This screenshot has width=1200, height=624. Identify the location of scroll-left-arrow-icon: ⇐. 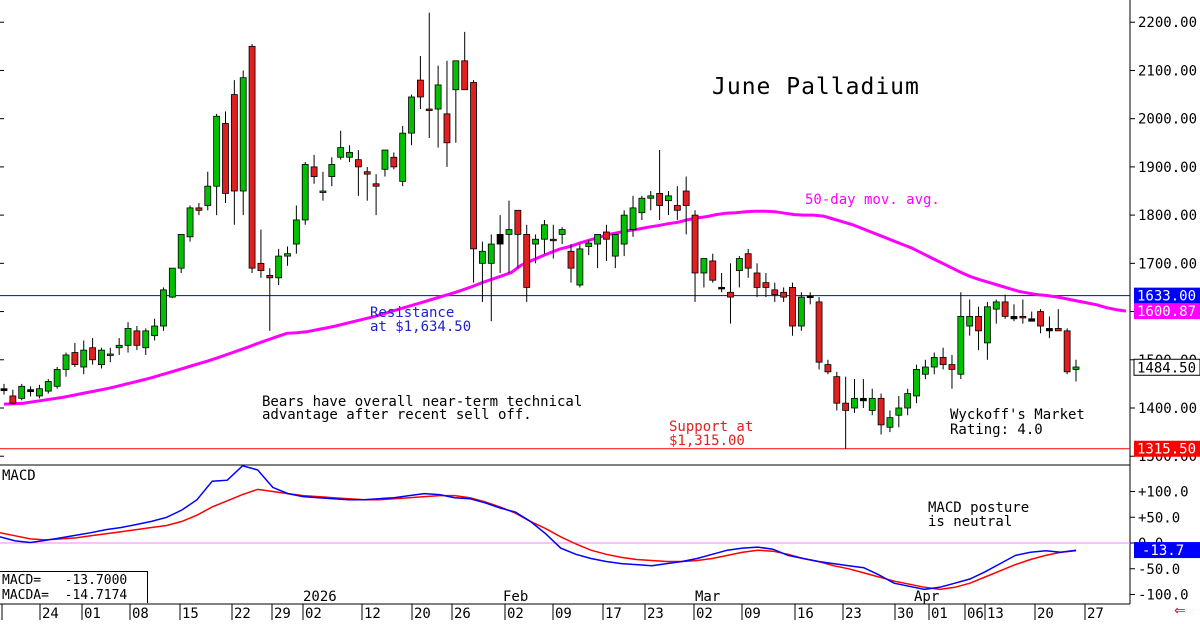
(1180, 611).